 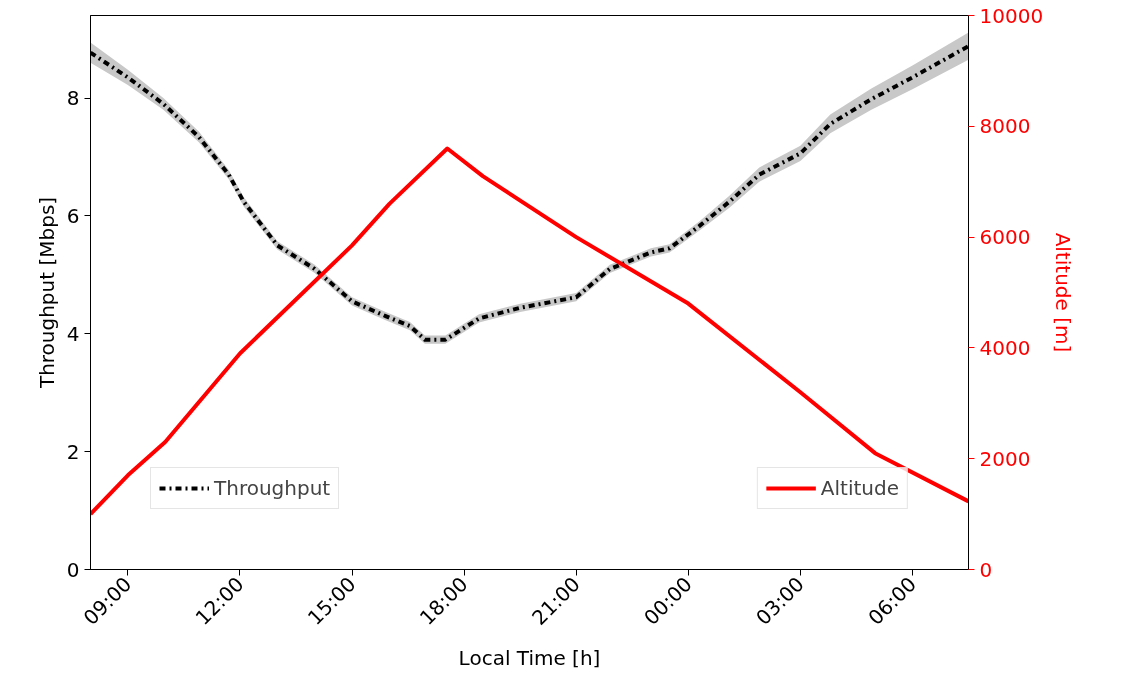 I want to click on y2-tick-label: 6000, so click(x=1005, y=237).